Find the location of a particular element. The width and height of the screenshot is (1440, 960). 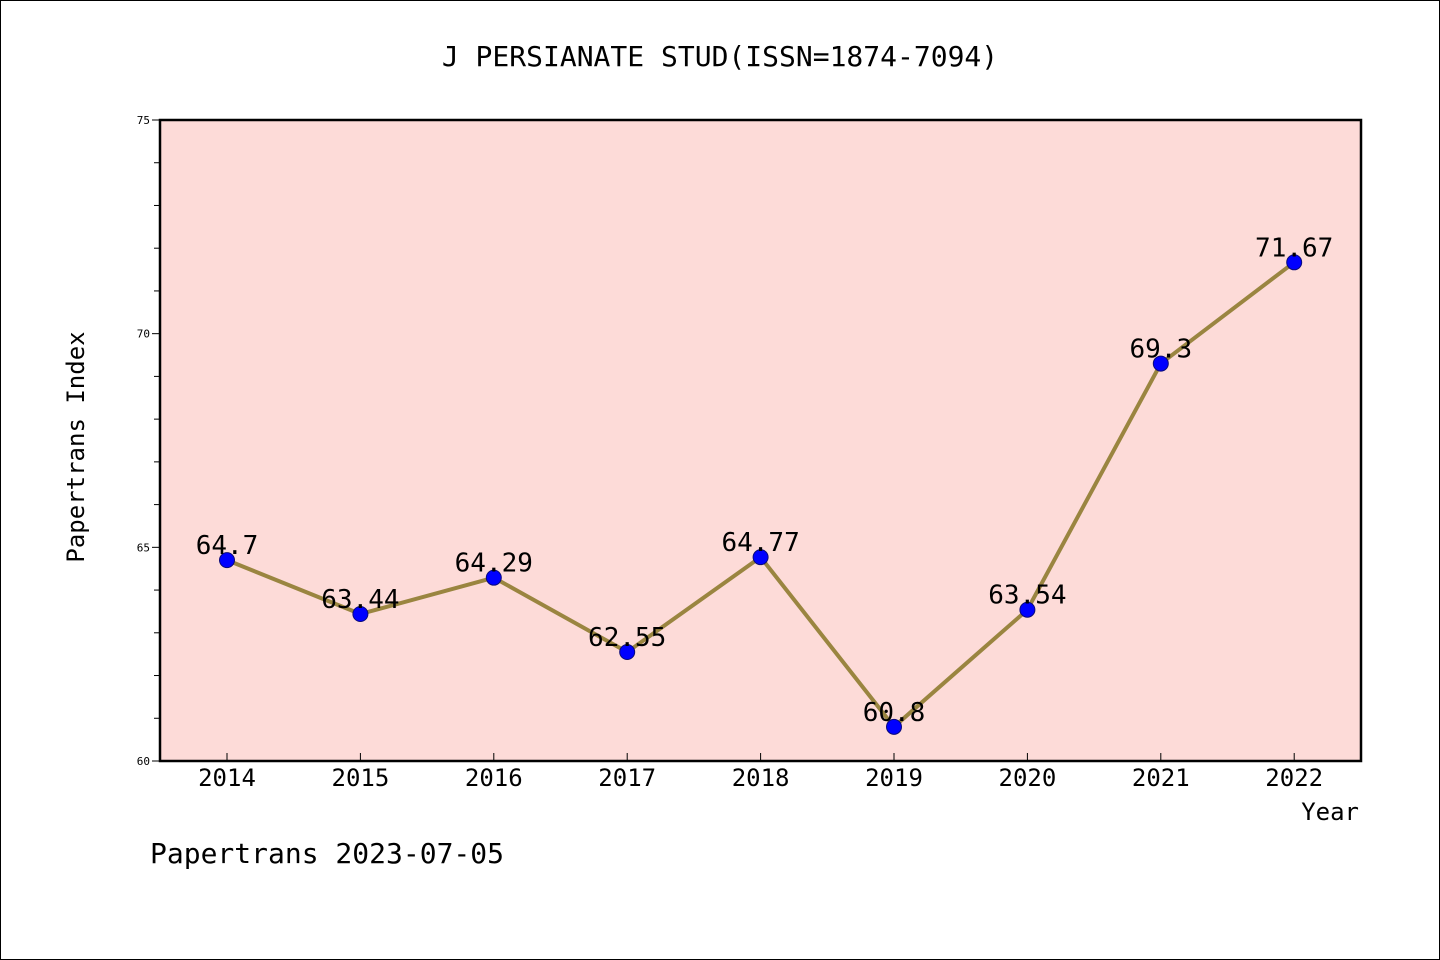

chart-title: J PERSIANATE STUD(ISSN=1874-7094) is located at coordinates (720, 56).